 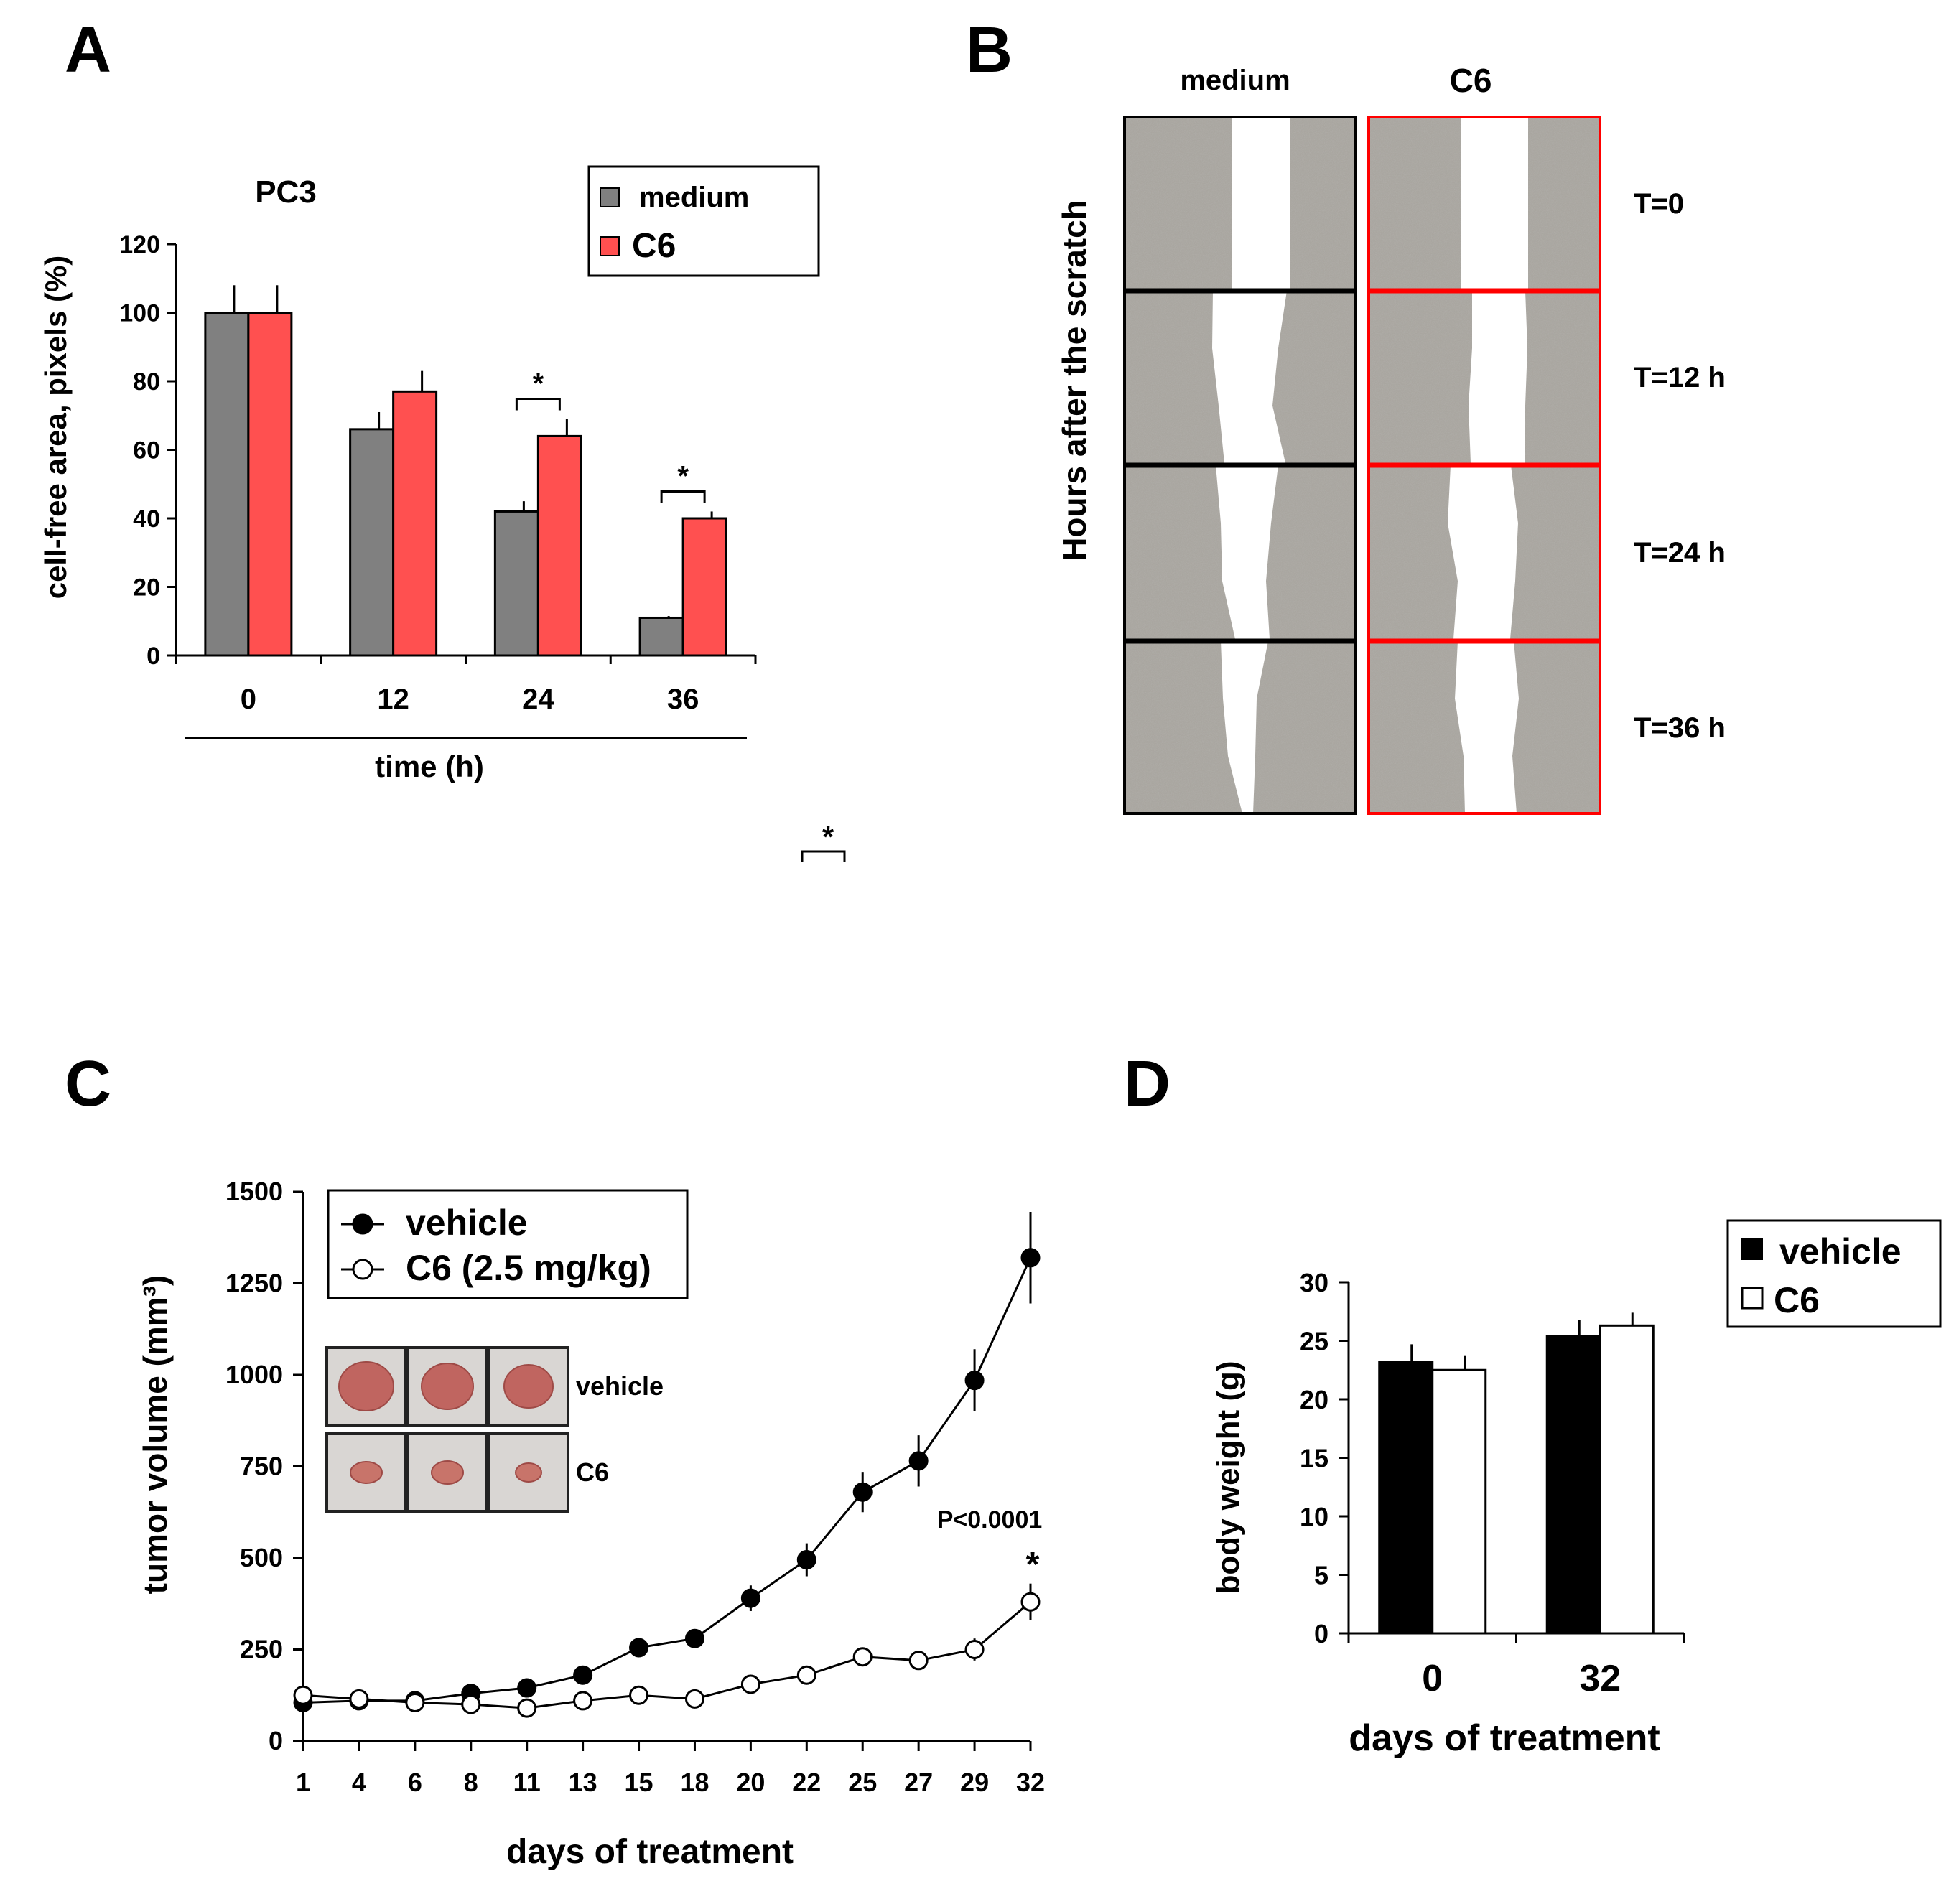 What do you see at coordinates (254, 1374) in the screenshot?
I see `chart-c-ytick-label: 1000` at bounding box center [254, 1374].